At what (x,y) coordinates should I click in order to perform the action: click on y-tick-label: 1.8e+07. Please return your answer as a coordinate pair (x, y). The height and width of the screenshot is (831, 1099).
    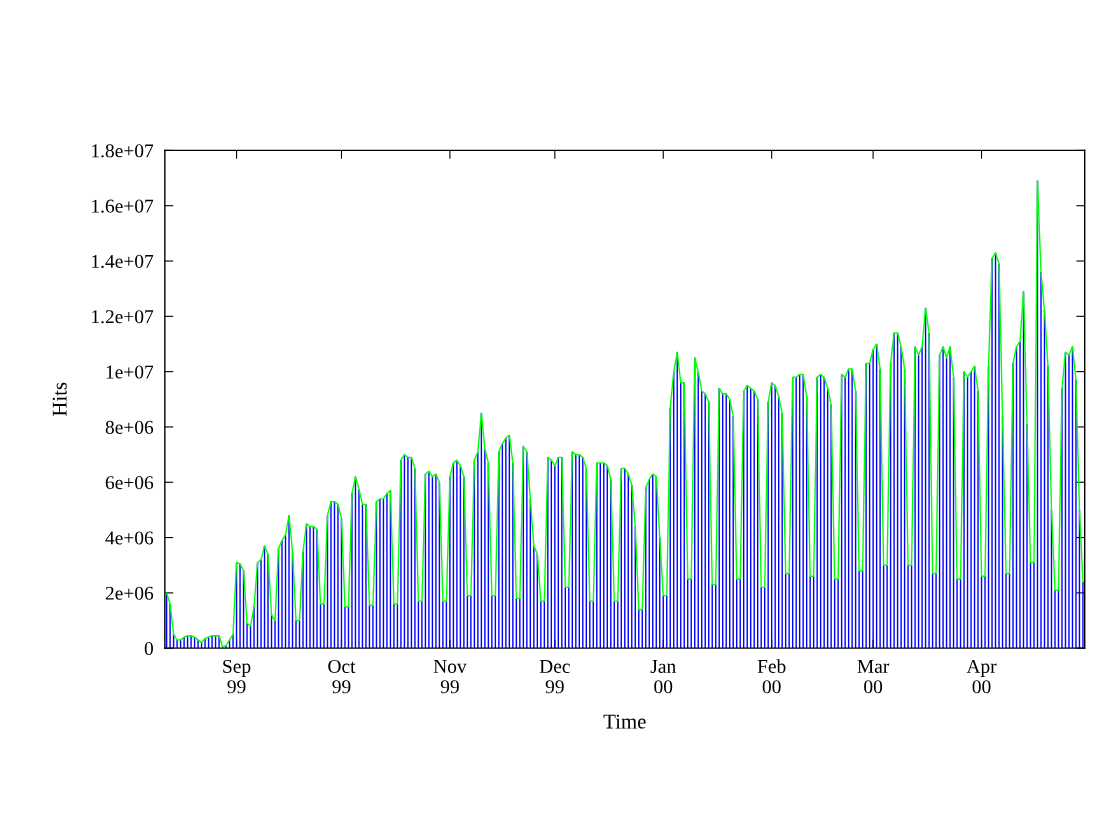
    Looking at the image, I should click on (123, 151).